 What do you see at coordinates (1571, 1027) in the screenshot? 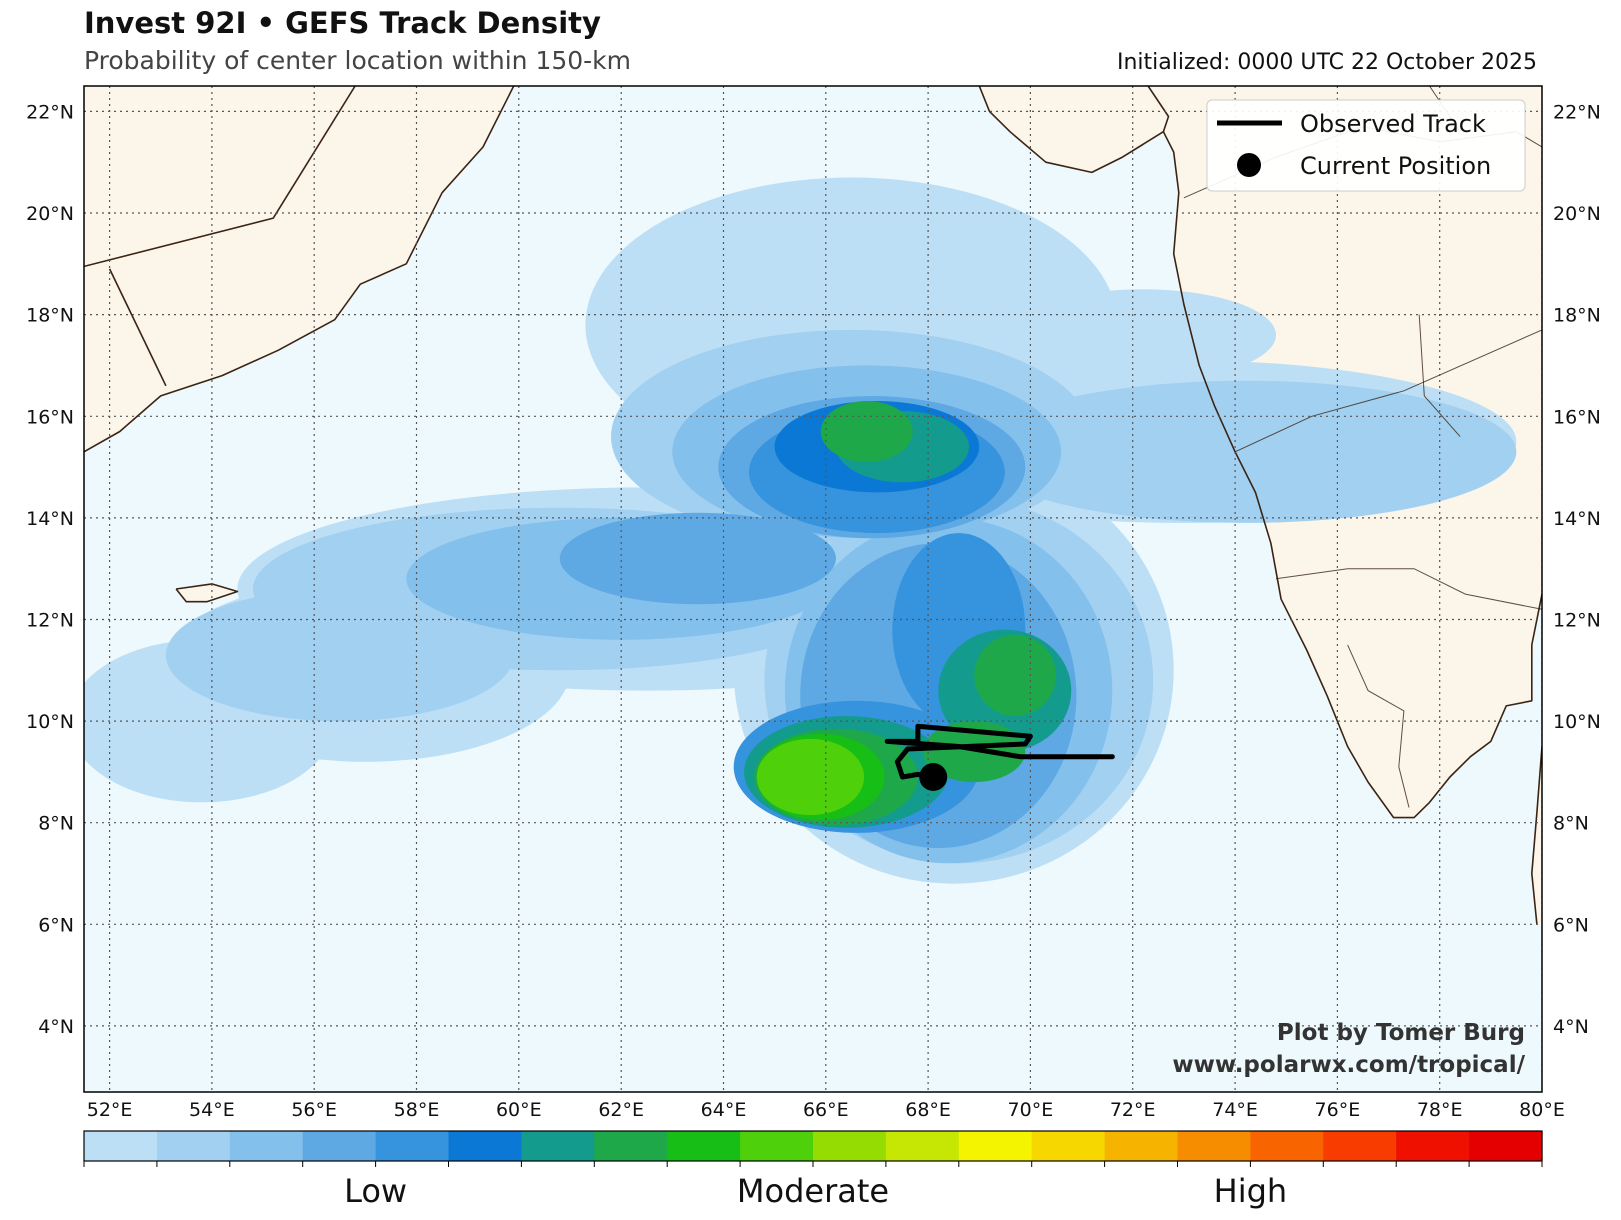
I see `latitude-label-right: 4°N` at bounding box center [1571, 1027].